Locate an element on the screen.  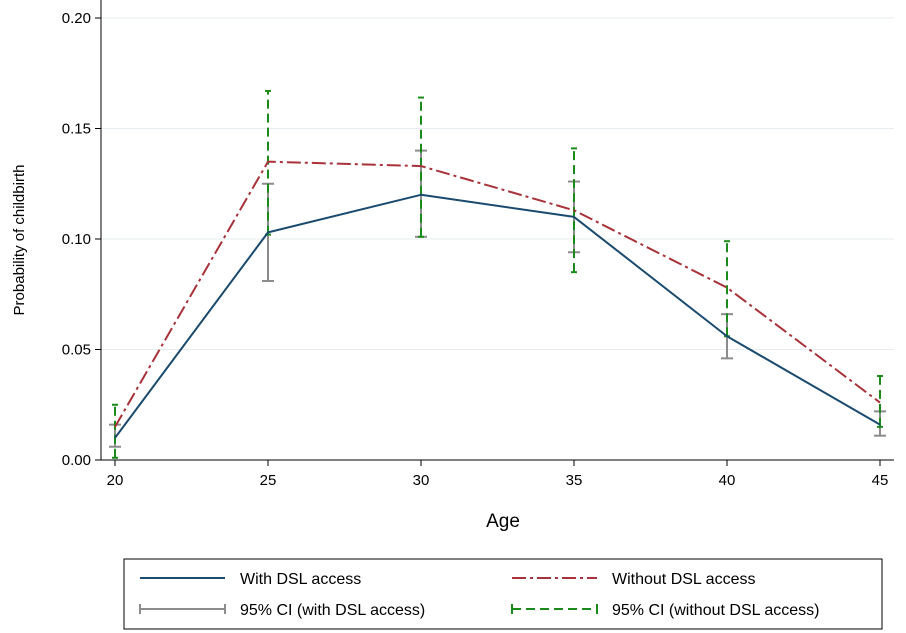
x-axis-label: Age is located at coordinates (503, 521).